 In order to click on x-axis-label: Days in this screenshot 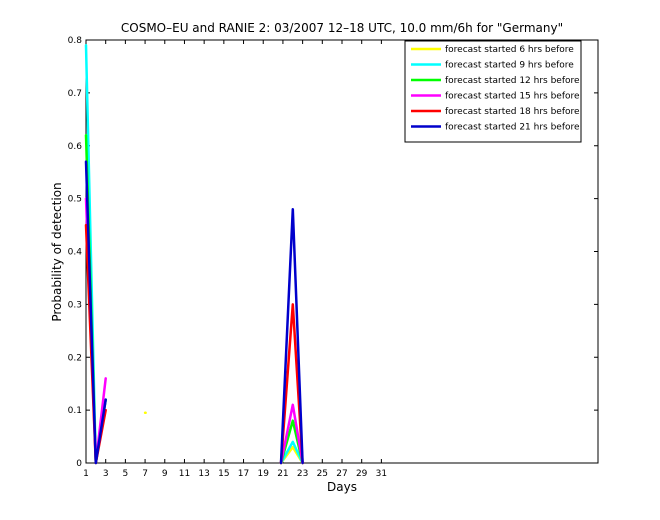, I will do `click(342, 487)`.